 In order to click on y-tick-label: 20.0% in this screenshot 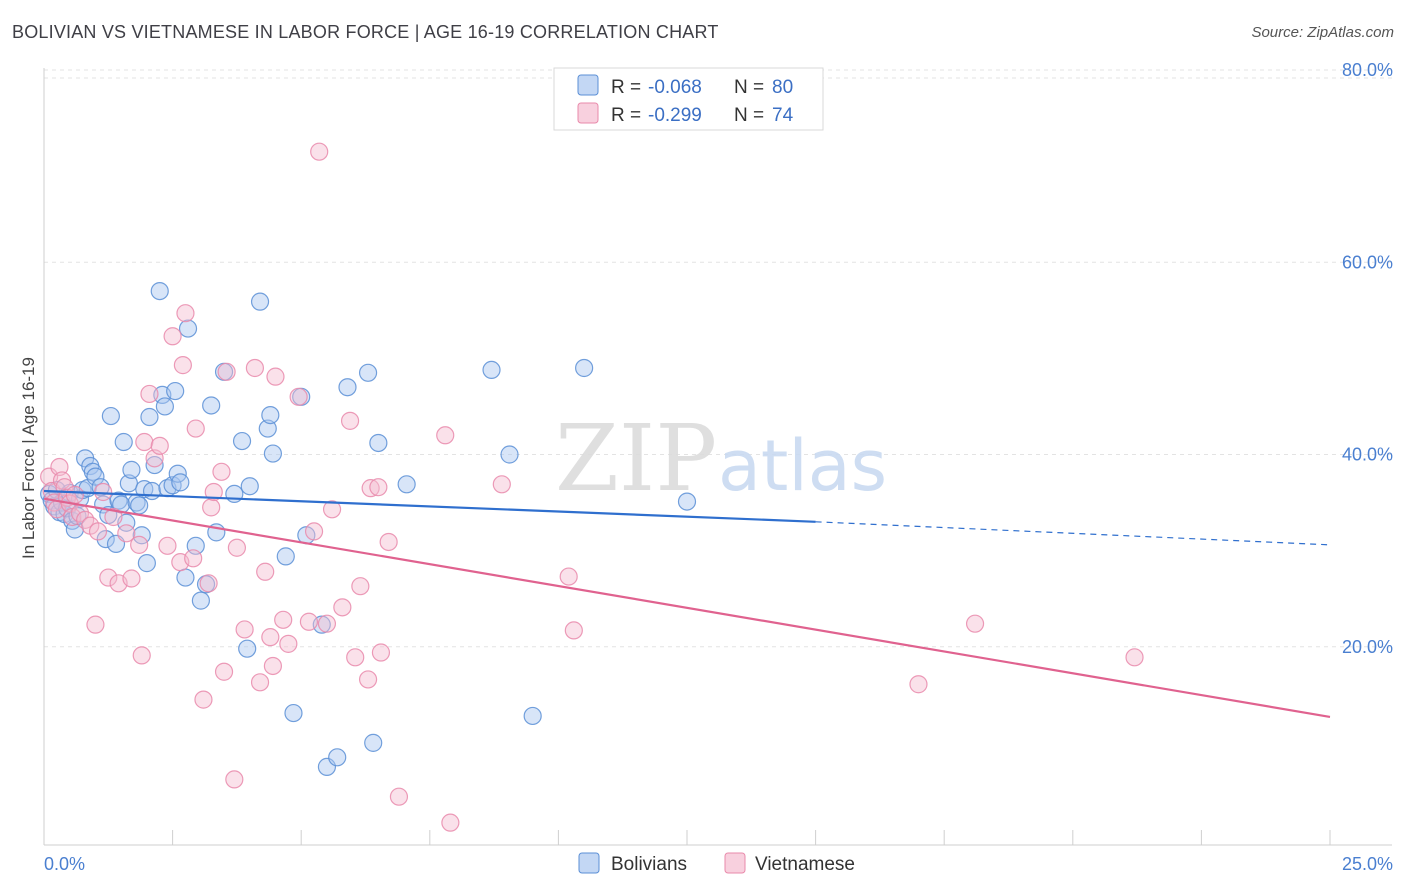, I will do `click(1367, 647)`.